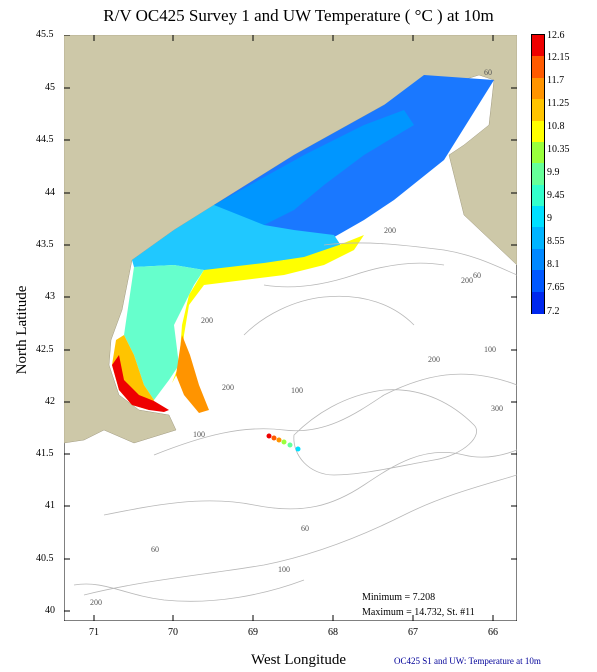 The image size is (597, 672). I want to click on minimum-label: Minimum = 7.208, so click(399, 597).